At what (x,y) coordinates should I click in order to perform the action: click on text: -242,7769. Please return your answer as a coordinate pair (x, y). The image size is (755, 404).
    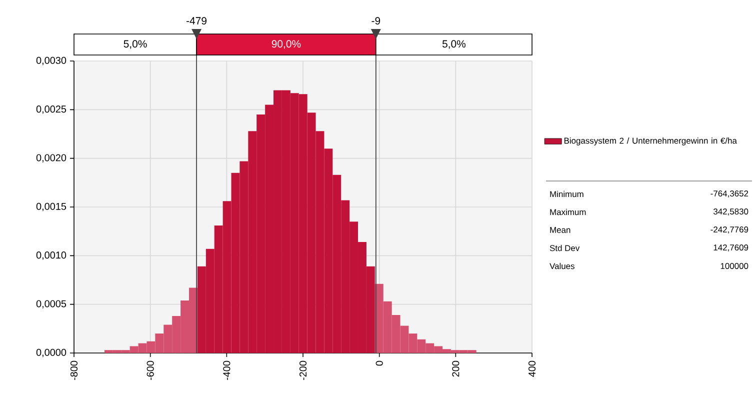
    Looking at the image, I should click on (729, 230).